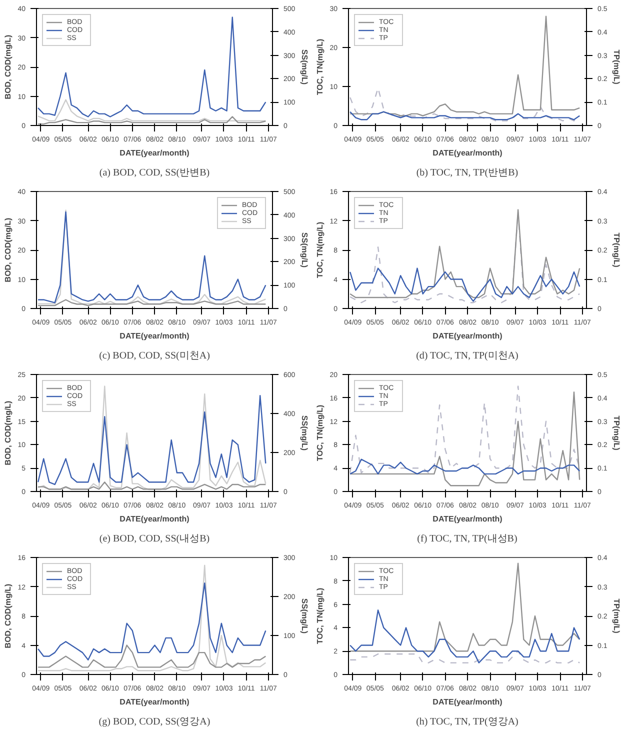  I want to click on text: (d) TOC, TN, TP(미천A), so click(467, 356).